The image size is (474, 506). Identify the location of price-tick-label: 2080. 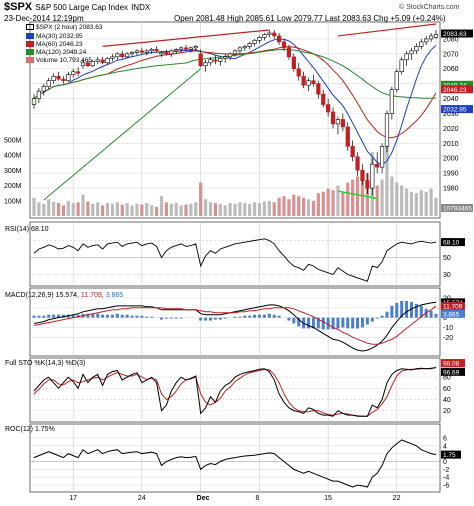
(451, 39).